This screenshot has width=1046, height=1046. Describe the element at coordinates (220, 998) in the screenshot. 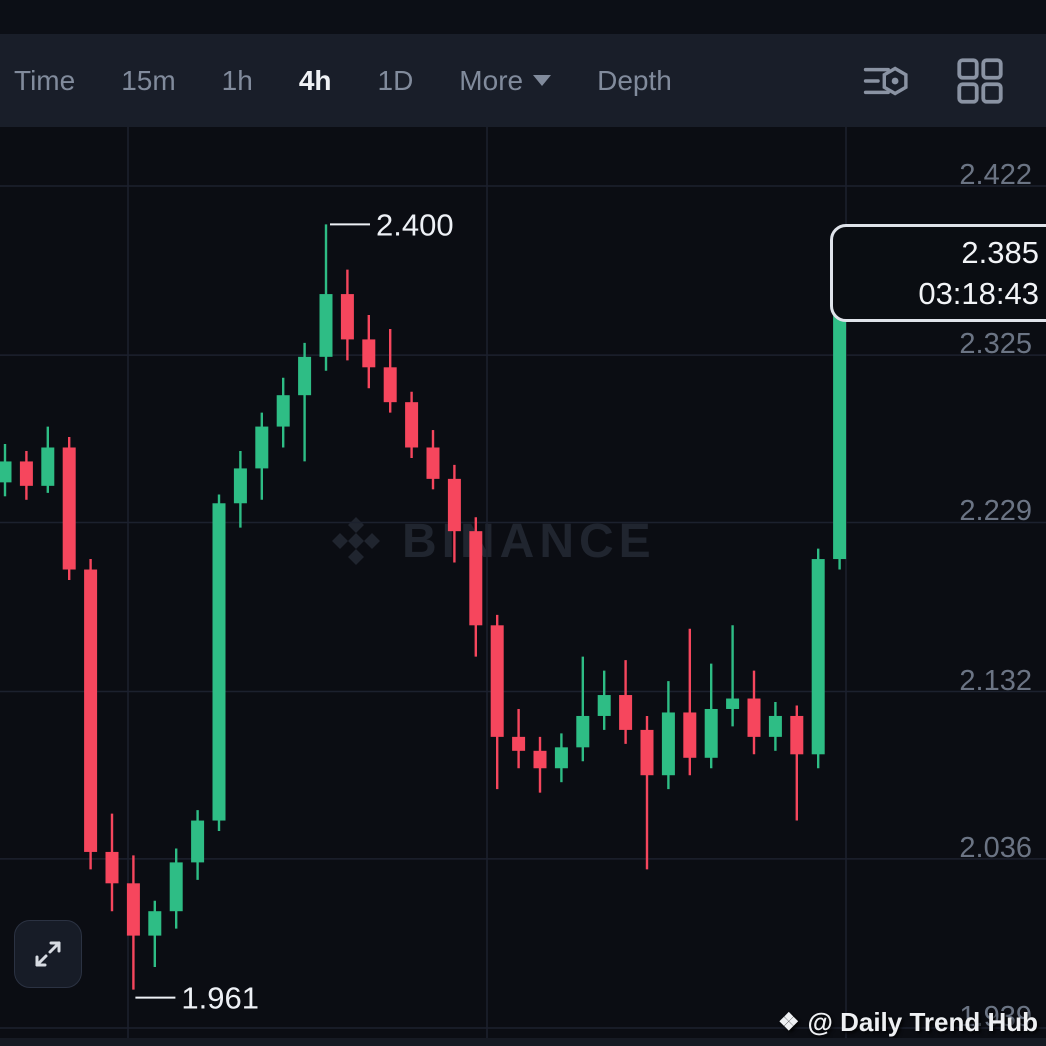

I see `low-price-label: 1.961` at that location.